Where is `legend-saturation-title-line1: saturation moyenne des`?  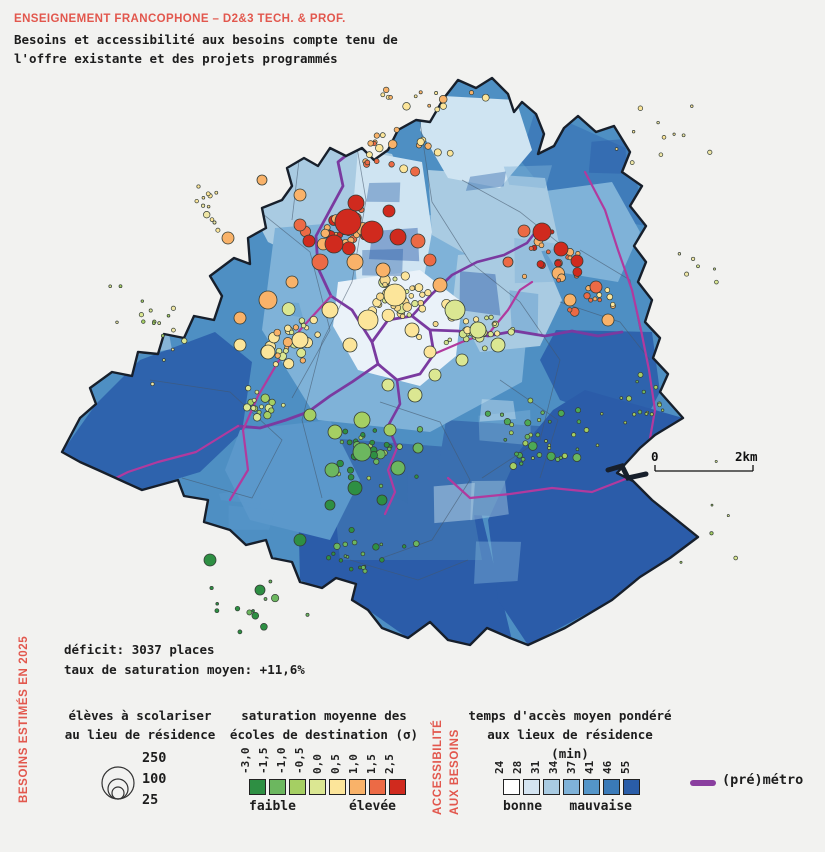 legend-saturation-title-line1: saturation moyenne des is located at coordinates (324, 715).